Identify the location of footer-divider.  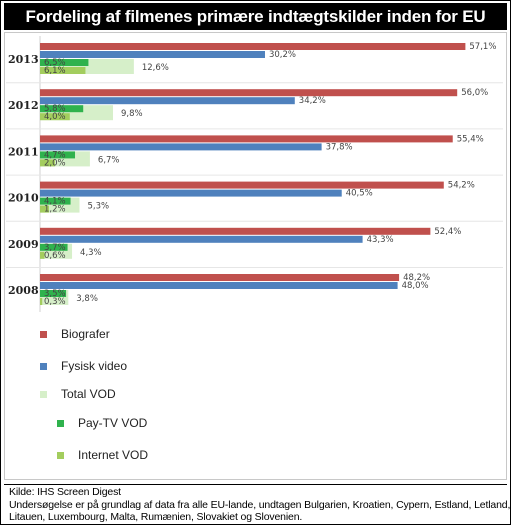
(255, 484).